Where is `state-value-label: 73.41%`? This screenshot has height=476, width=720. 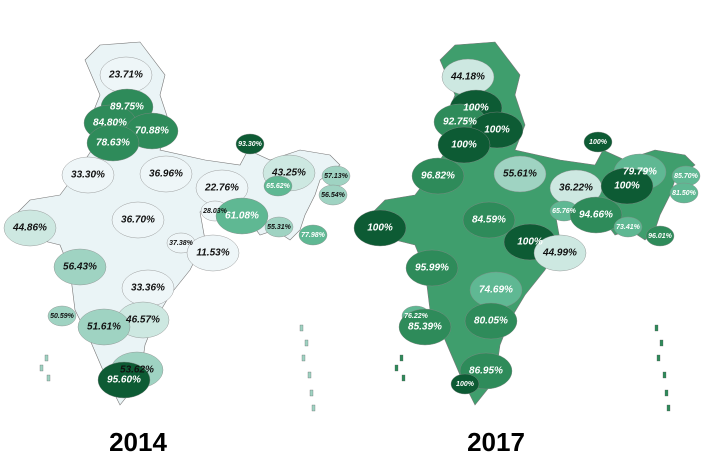 state-value-label: 73.41% is located at coordinates (628, 227).